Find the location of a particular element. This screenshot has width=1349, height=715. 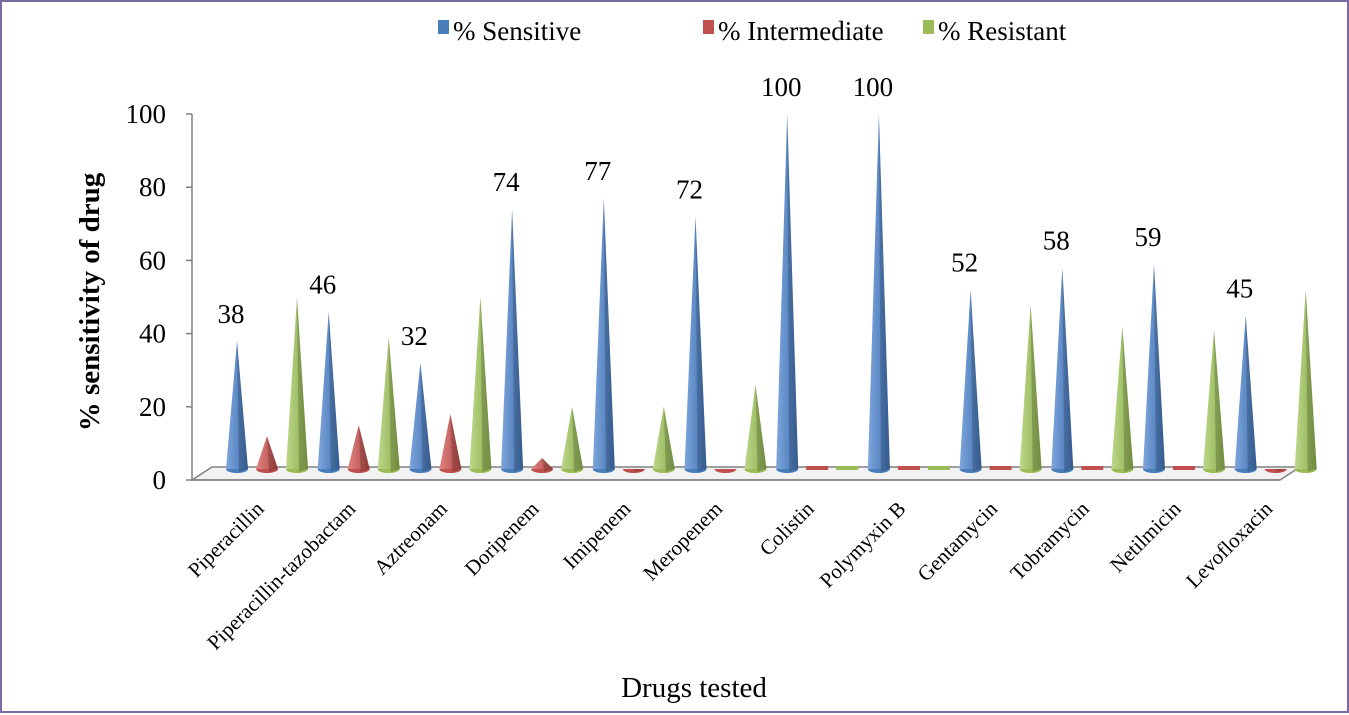

bar-intermediate-tobramycin is located at coordinates (1092, 468).